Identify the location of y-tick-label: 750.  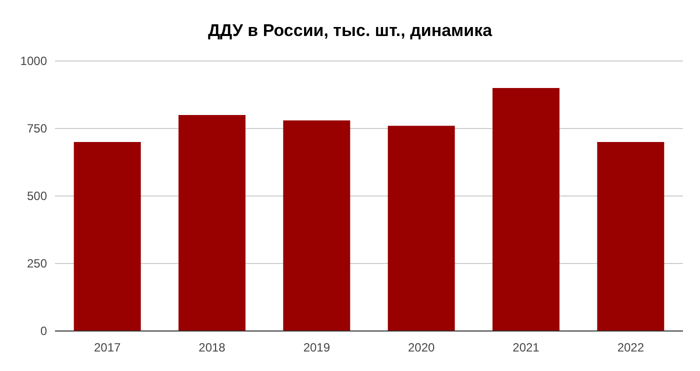
(37, 128).